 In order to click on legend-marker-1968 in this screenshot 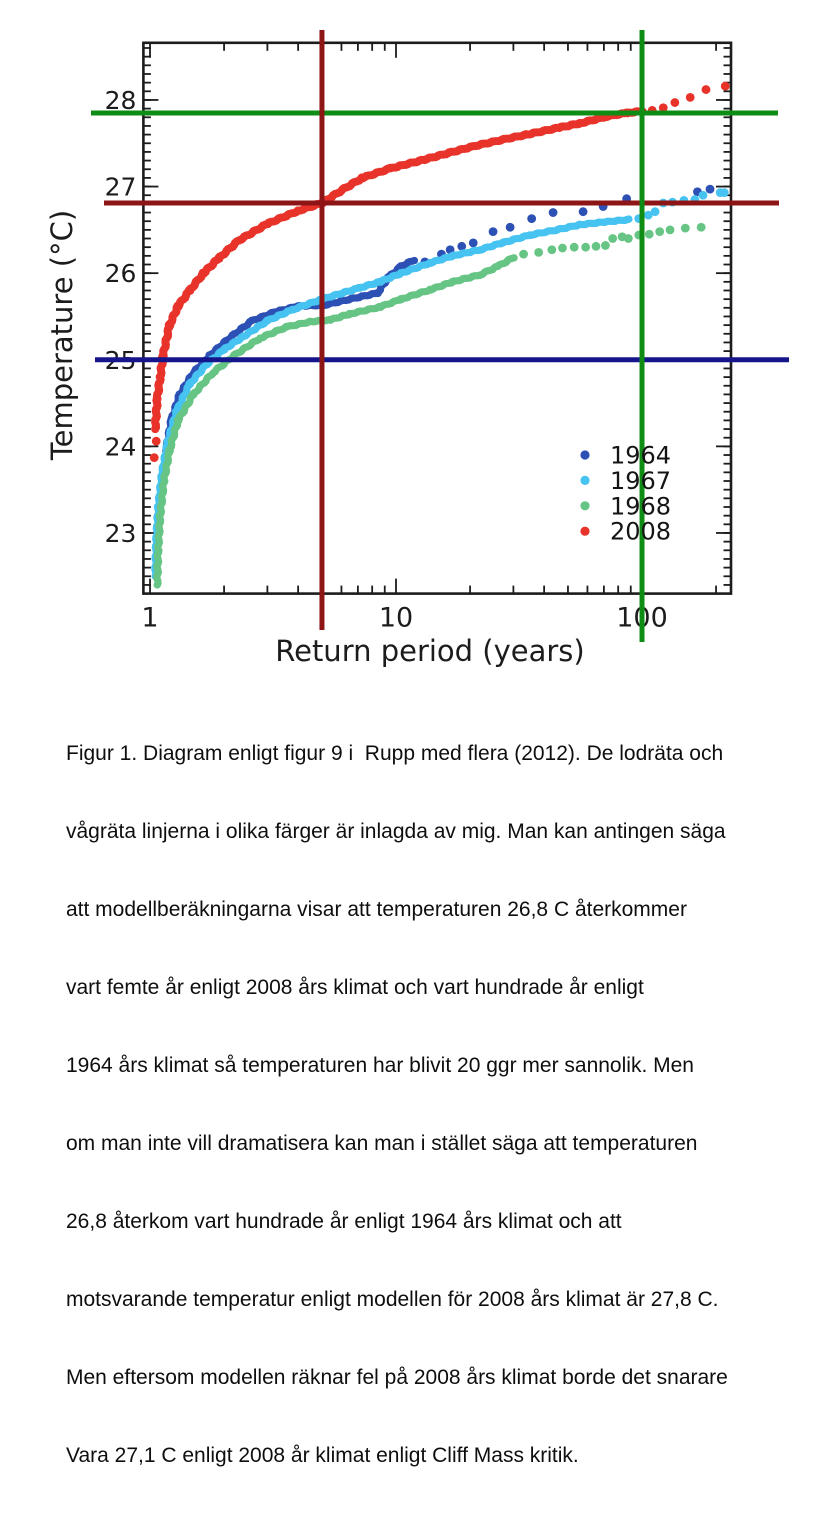, I will do `click(585, 506)`.